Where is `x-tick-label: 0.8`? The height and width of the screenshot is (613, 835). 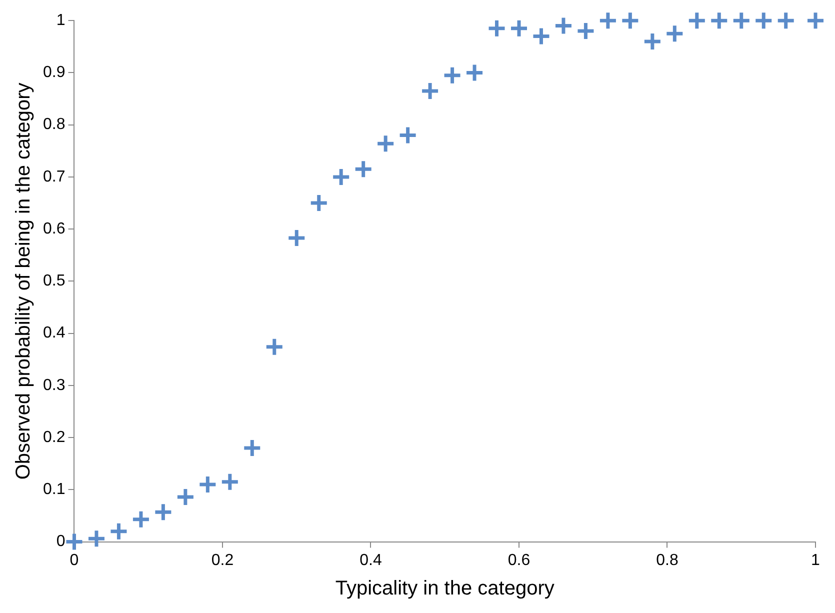 x-tick-label: 0.8 is located at coordinates (667, 560).